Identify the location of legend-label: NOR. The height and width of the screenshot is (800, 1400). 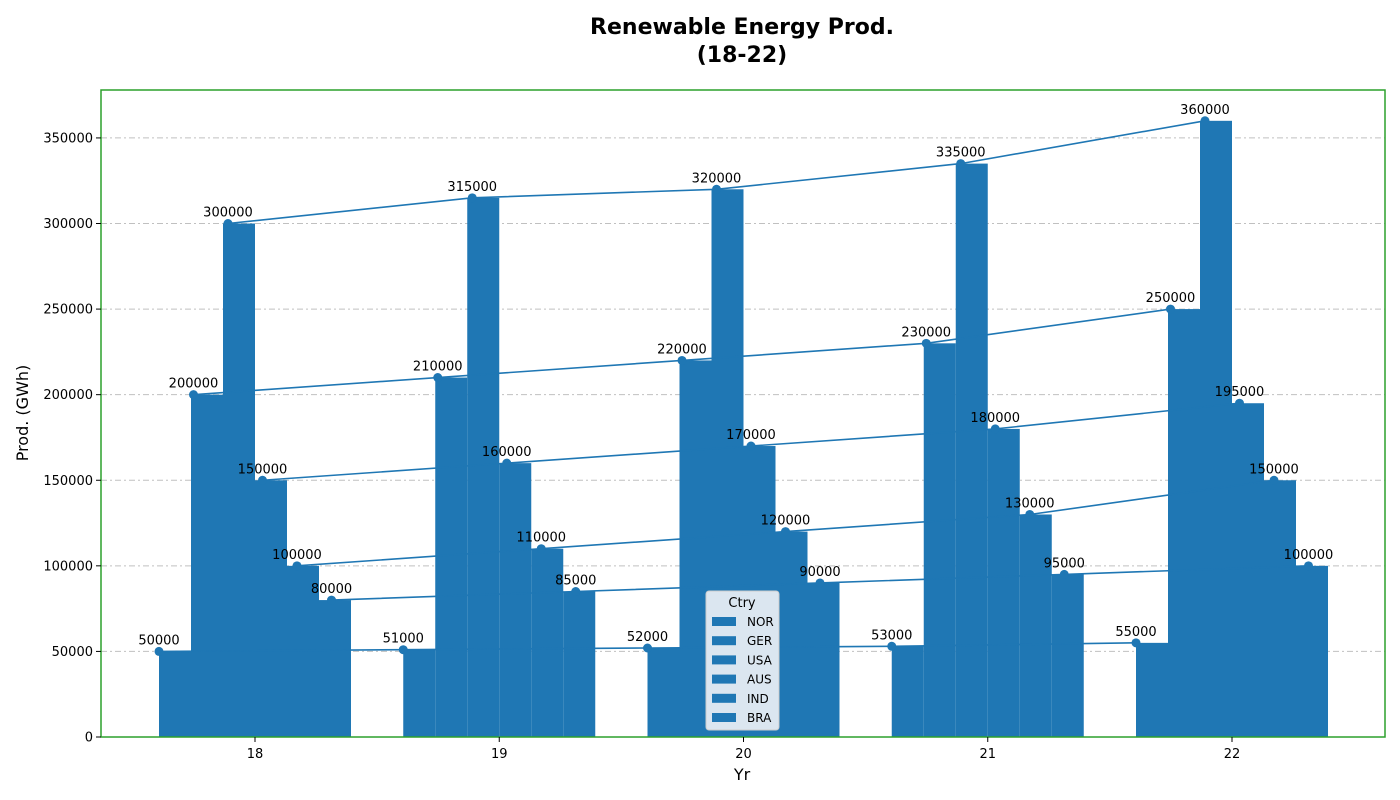
(760, 622).